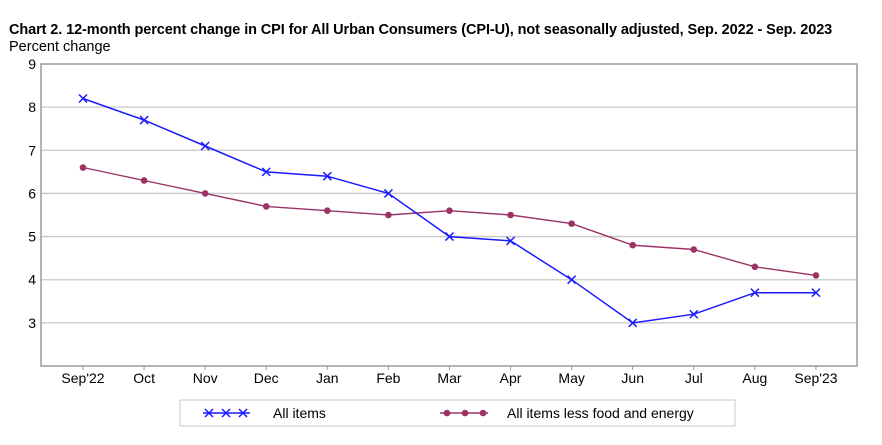 The width and height of the screenshot is (882, 445). I want to click on x-tick-label: Sep'22, so click(82, 378).